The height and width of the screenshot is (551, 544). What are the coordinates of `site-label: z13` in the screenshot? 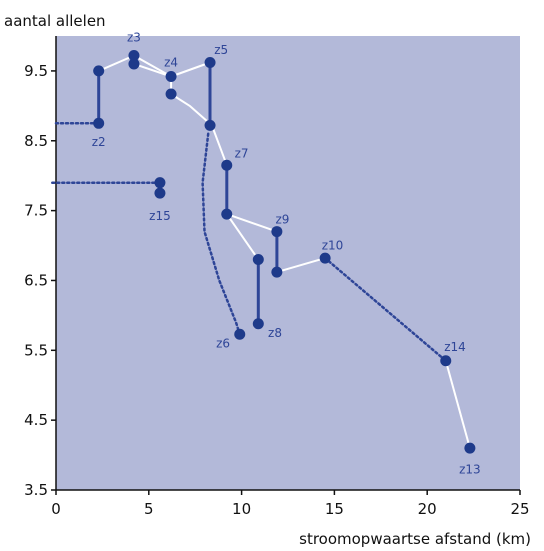 It's located at (470, 470).